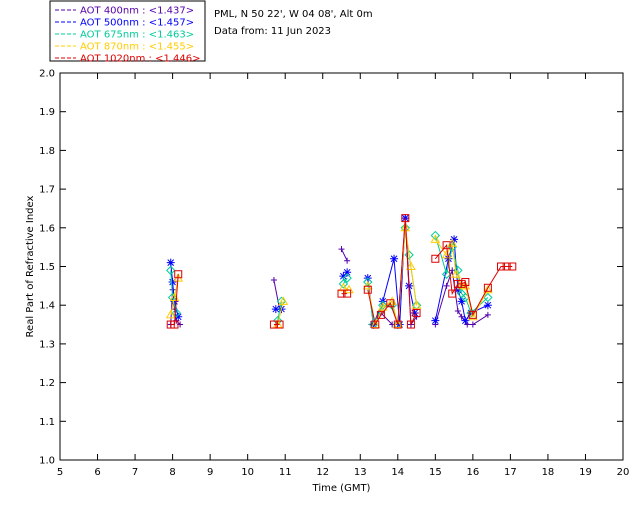 The image size is (640, 512). What do you see at coordinates (47, 112) in the screenshot?
I see `y-tick-label: 1.9` at bounding box center [47, 112].